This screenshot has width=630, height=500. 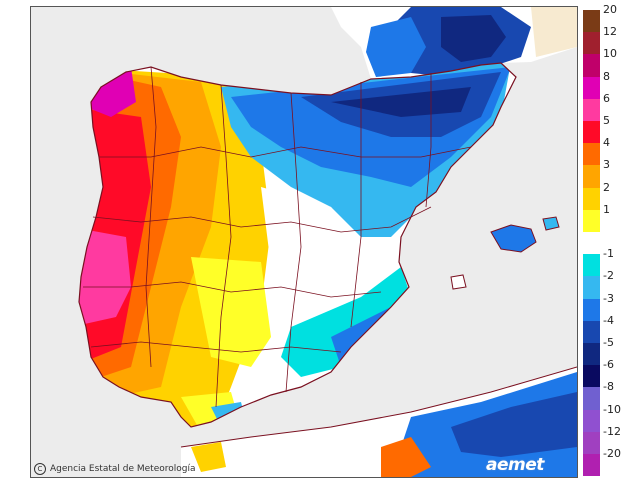 What do you see at coordinates (606, 76) in the screenshot?
I see `legend-label: 8` at bounding box center [606, 76].